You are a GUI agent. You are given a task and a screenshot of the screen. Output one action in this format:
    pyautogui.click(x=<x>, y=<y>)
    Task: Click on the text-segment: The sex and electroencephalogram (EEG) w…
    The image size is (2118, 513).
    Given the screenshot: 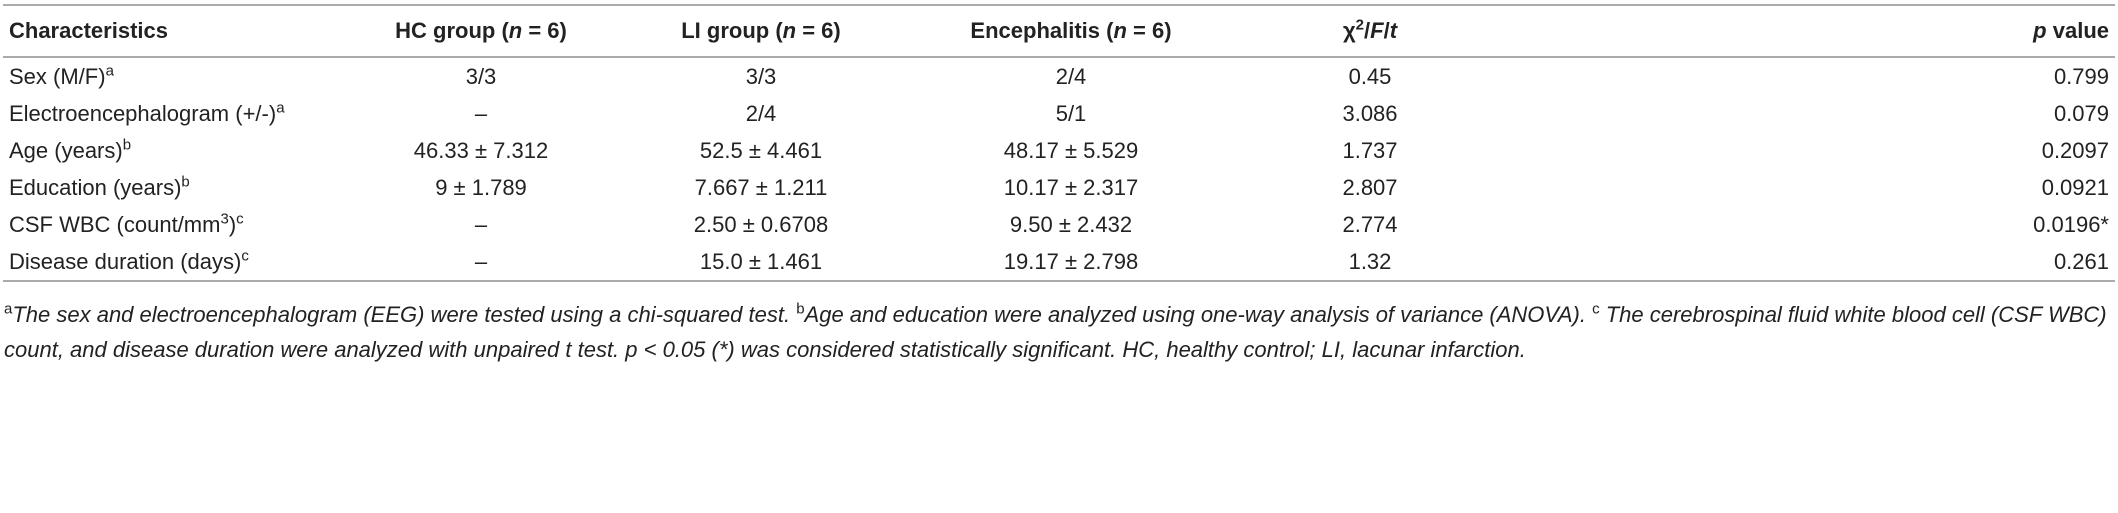 What is the action you would take?
    pyautogui.click(x=404, y=314)
    